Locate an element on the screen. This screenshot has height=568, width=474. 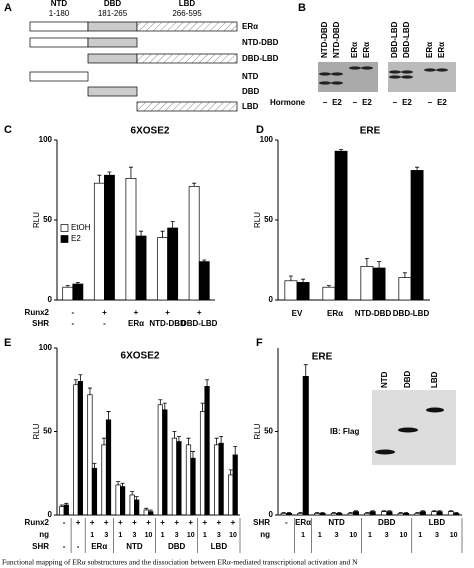
legend-label: EtOH is located at coordinates (81, 227).